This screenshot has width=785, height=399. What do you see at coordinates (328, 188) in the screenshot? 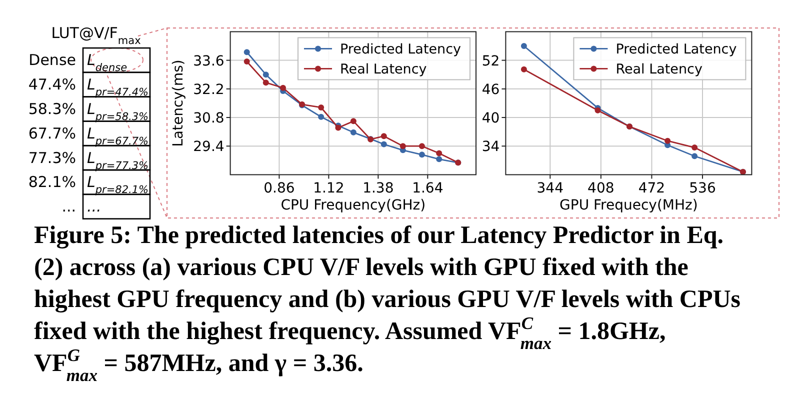
I see `x-tick-label: 1.12` at bounding box center [328, 188].